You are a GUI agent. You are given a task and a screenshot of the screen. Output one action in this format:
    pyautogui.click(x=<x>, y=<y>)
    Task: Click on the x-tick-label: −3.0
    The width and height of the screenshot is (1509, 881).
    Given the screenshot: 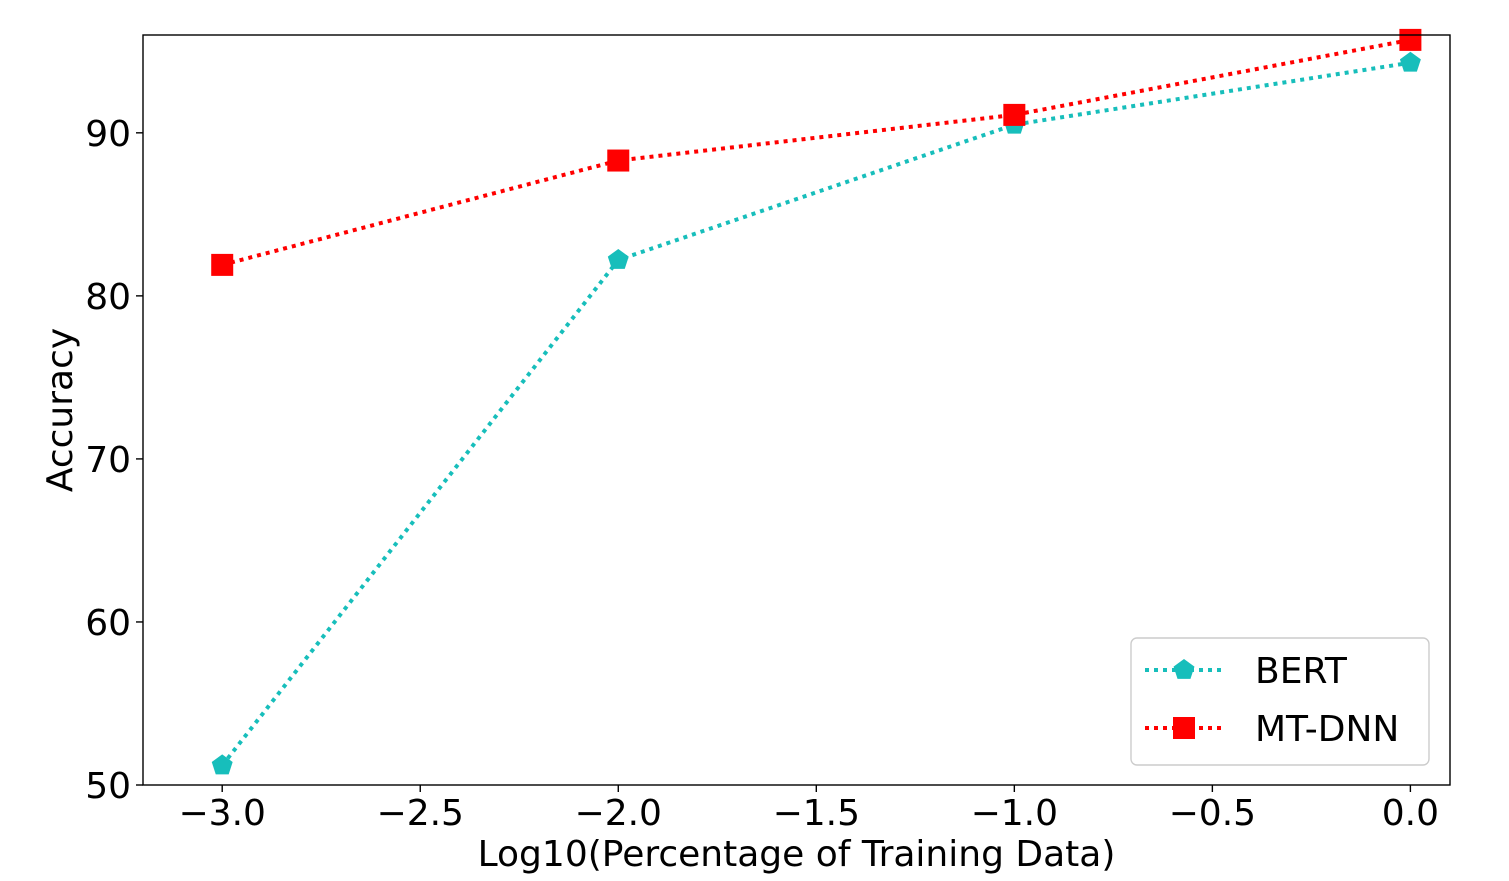 What is the action you would take?
    pyautogui.click(x=222, y=813)
    